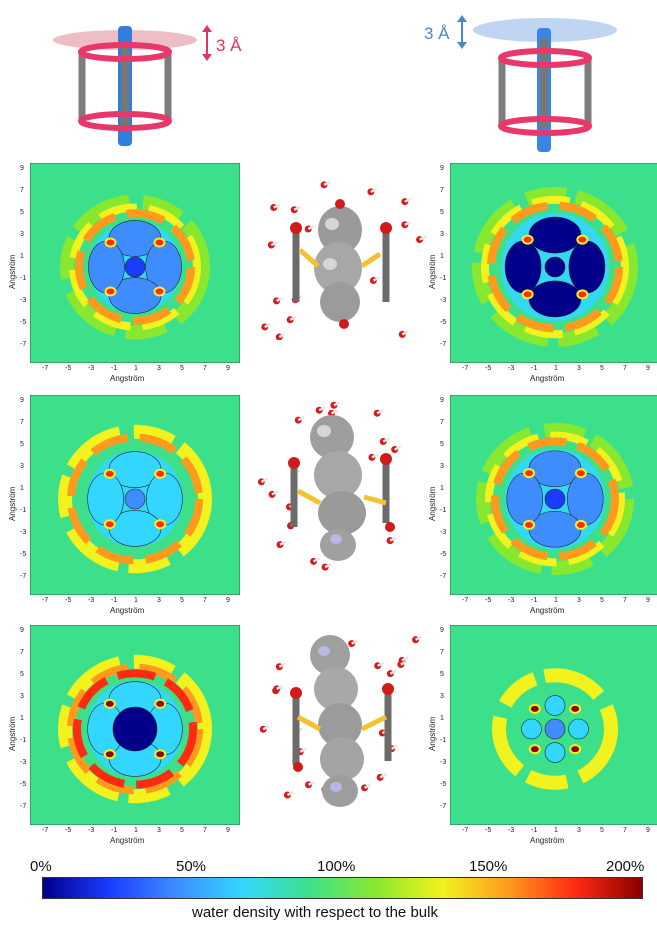 The width and height of the screenshot is (657, 927). What do you see at coordinates (41, 866) in the screenshot?
I see `colorbar-label-0: 0%` at bounding box center [41, 866].